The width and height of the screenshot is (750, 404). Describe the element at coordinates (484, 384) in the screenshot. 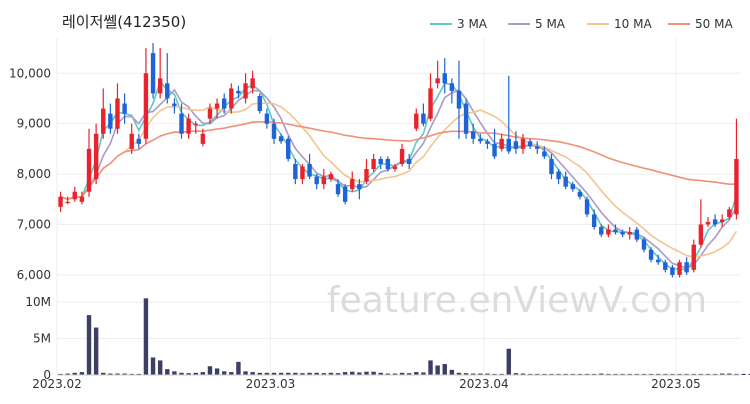

I see `date-tick-label: 2023.04` at that location.